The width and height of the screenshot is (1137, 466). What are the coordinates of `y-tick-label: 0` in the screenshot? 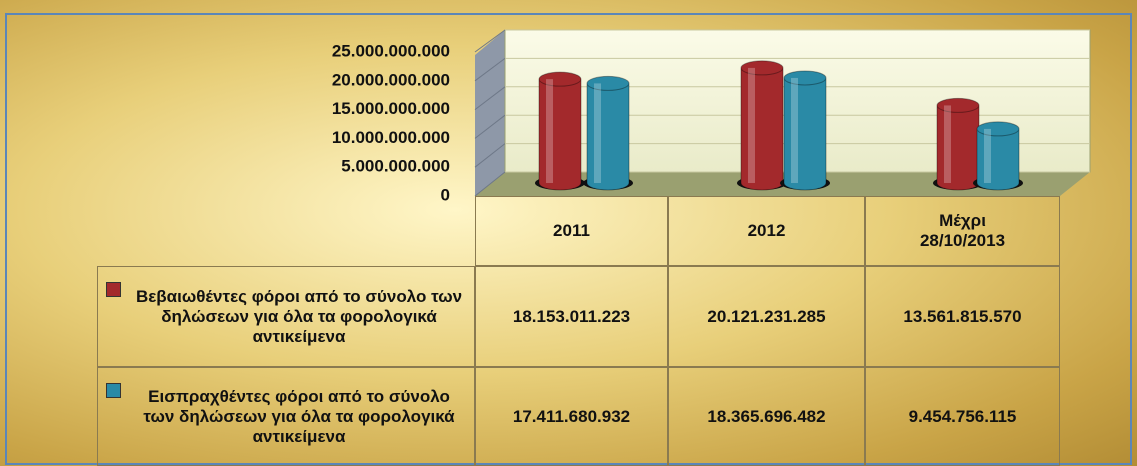 It's located at (445, 194).